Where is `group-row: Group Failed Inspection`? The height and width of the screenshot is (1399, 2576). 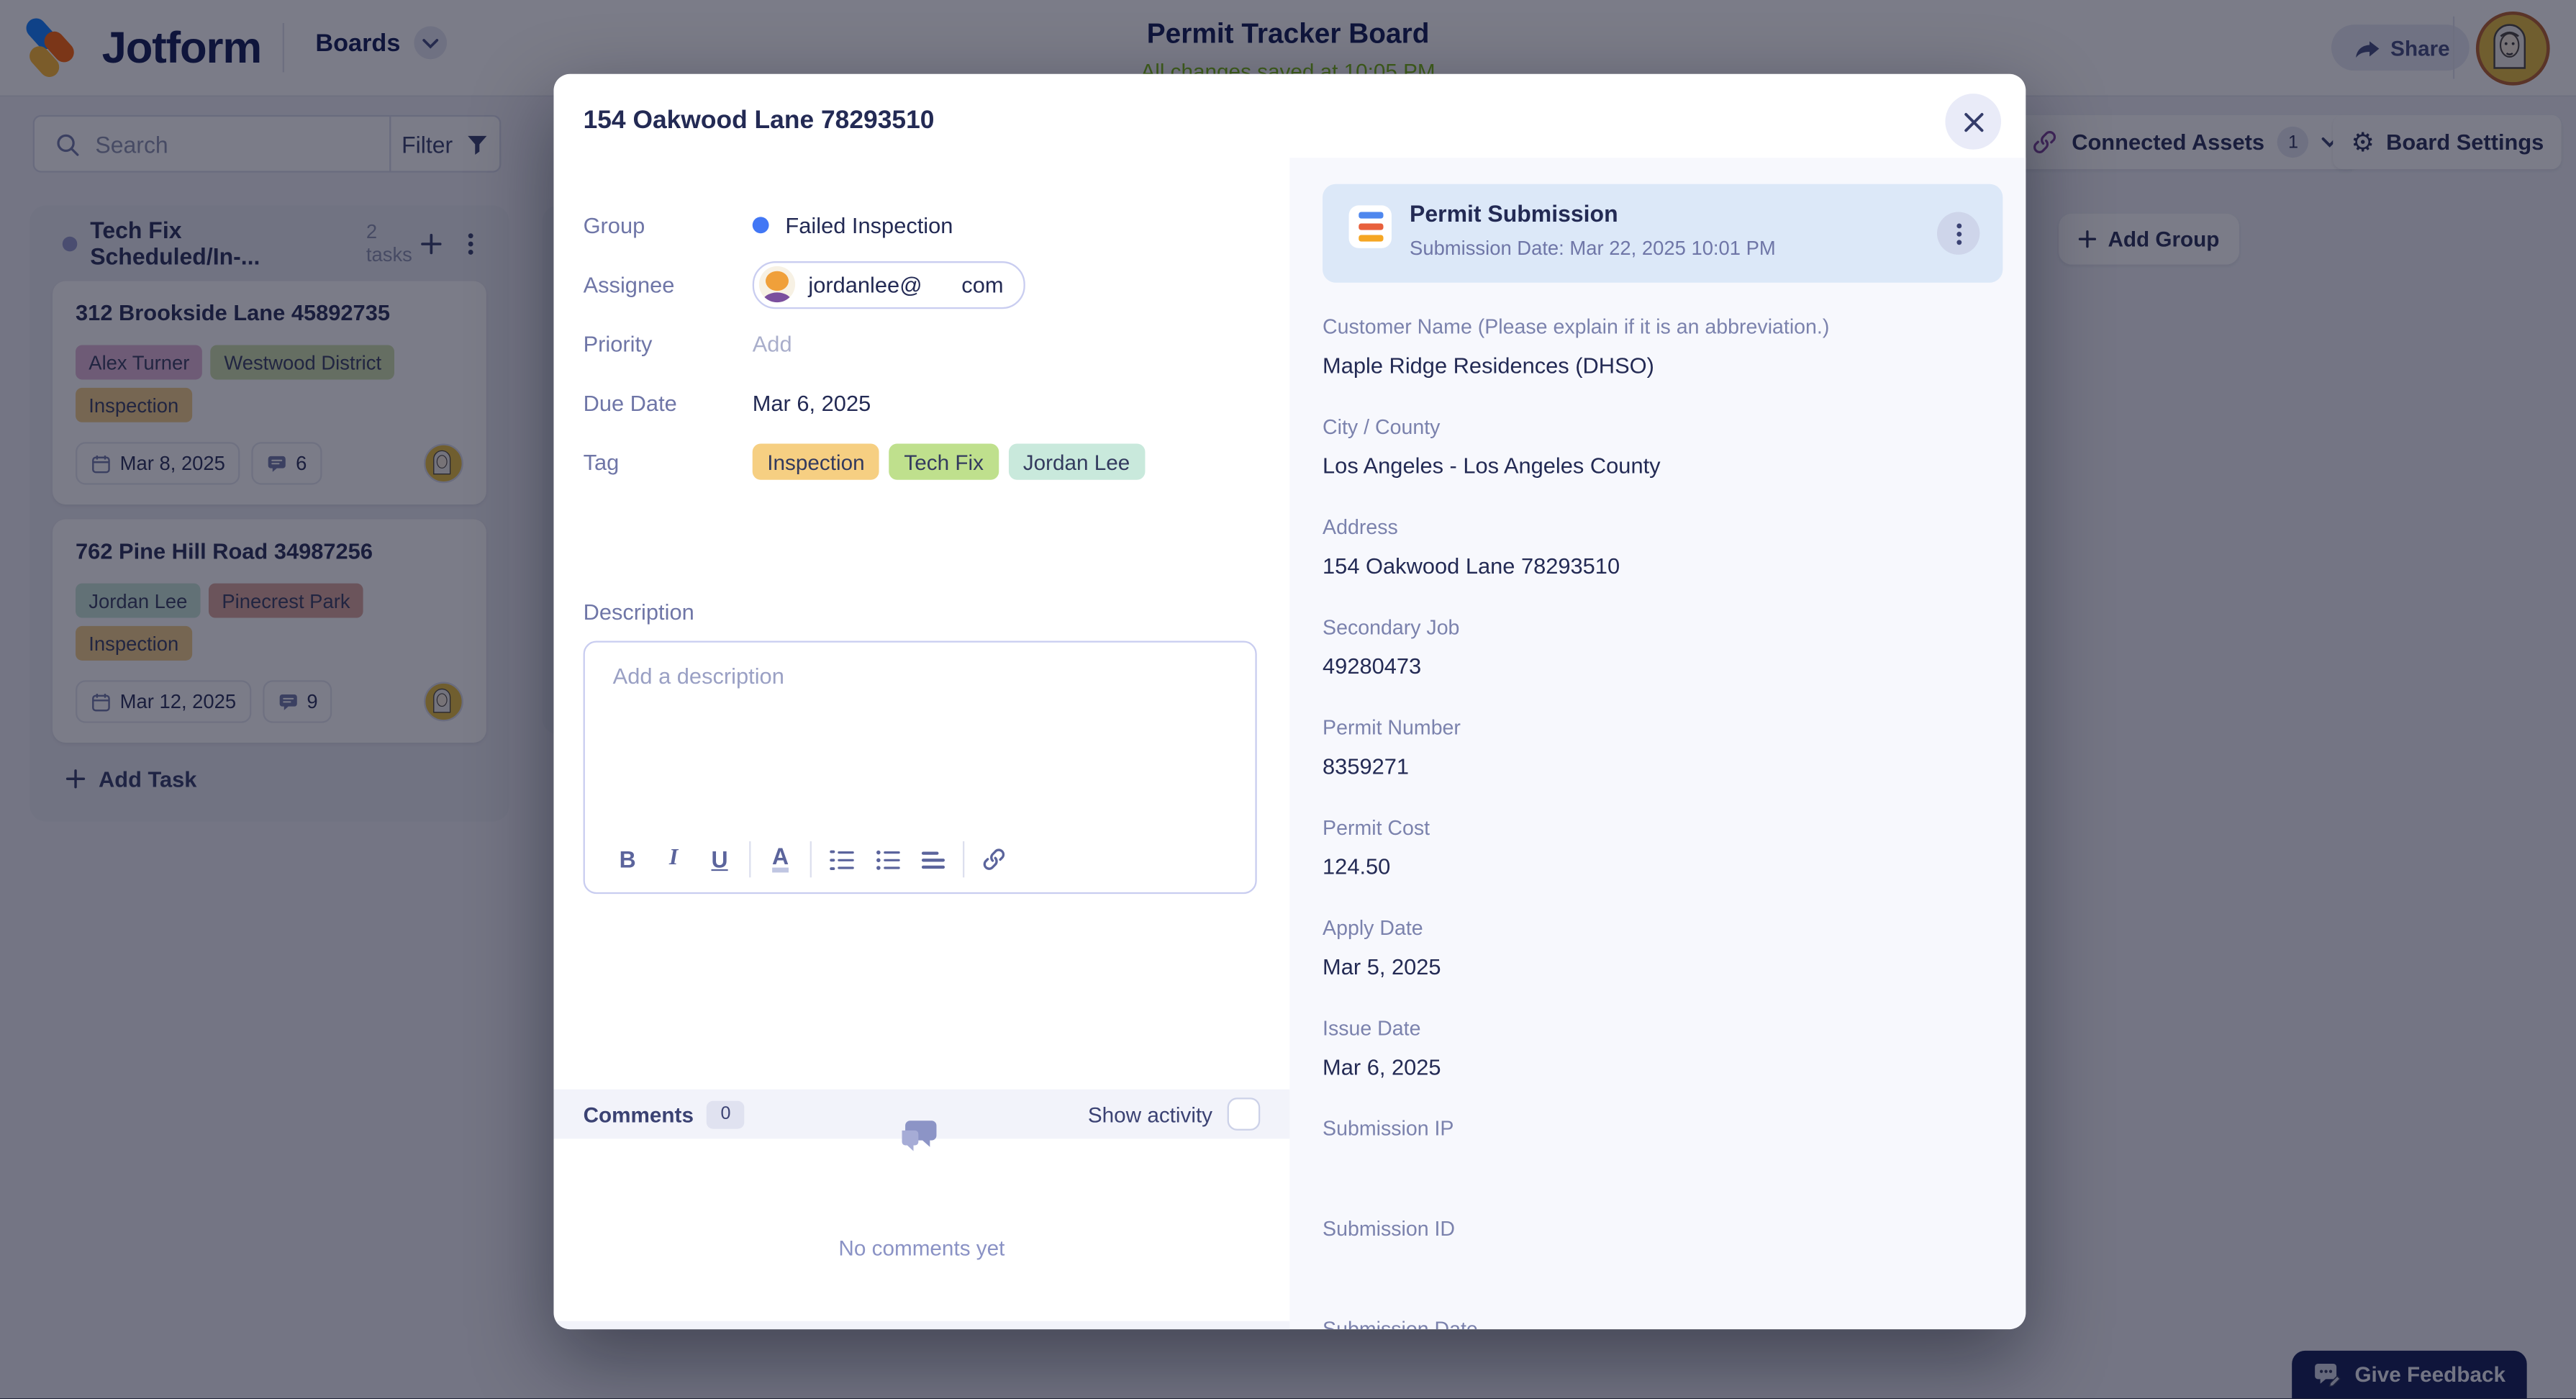 group-row: Group Failed Inspection is located at coordinates (920, 225).